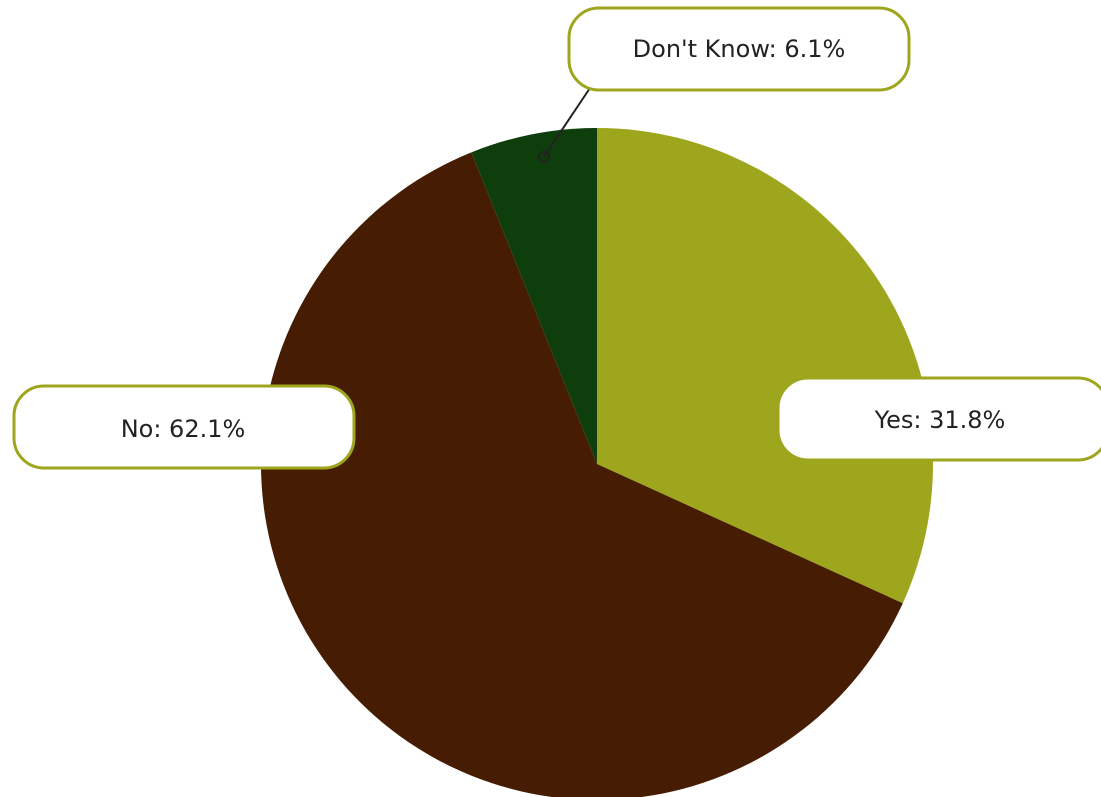  I want to click on data-label-yes: Yes: 31.8%, so click(940, 420).